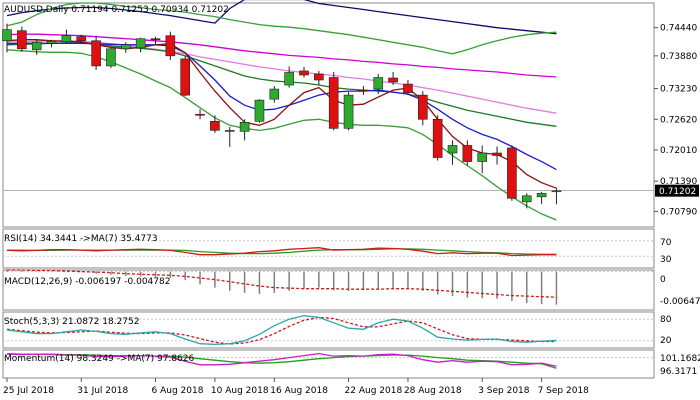  What do you see at coordinates (281, 17) in the screenshot?
I see `ma_navy-line` at bounding box center [281, 17].